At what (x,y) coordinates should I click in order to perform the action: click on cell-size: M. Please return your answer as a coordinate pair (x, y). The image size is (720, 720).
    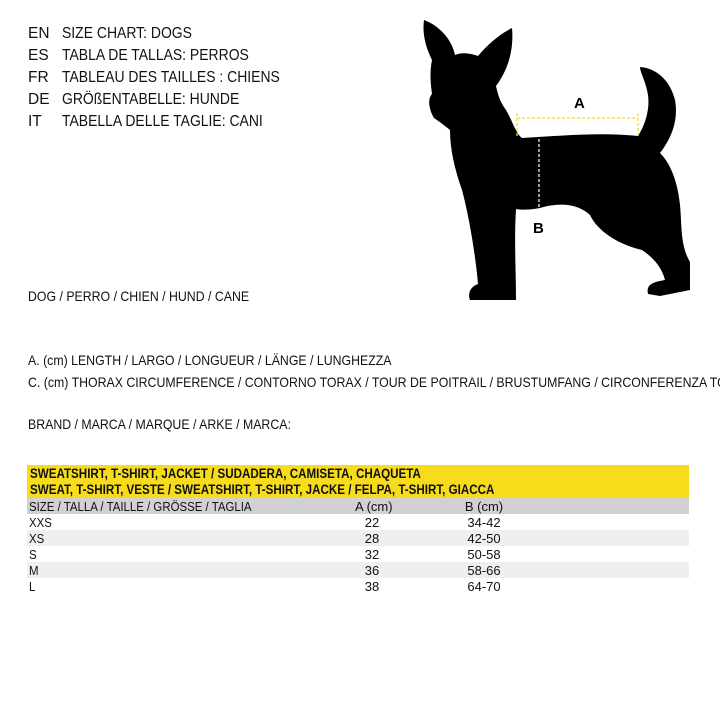
    Looking at the image, I should click on (34, 570).